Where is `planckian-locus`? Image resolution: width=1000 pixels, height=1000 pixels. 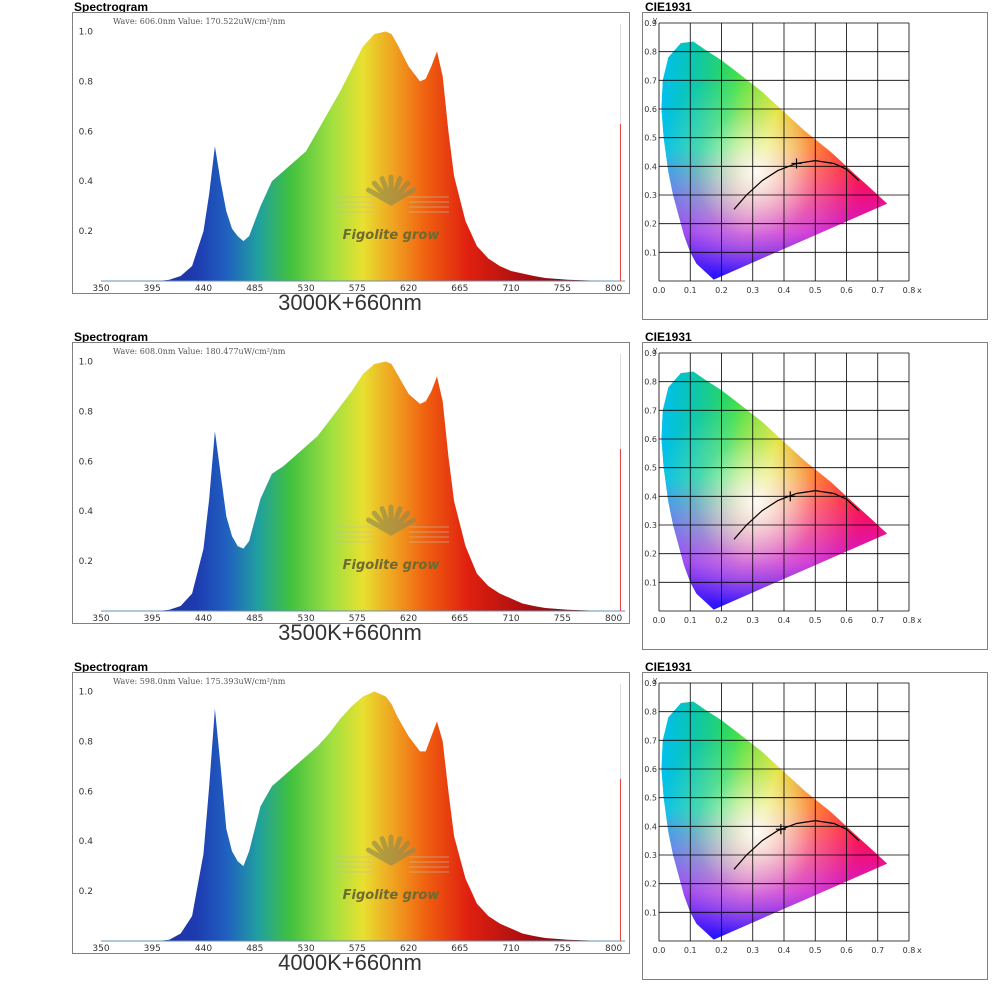 planckian-locus is located at coordinates (796, 844).